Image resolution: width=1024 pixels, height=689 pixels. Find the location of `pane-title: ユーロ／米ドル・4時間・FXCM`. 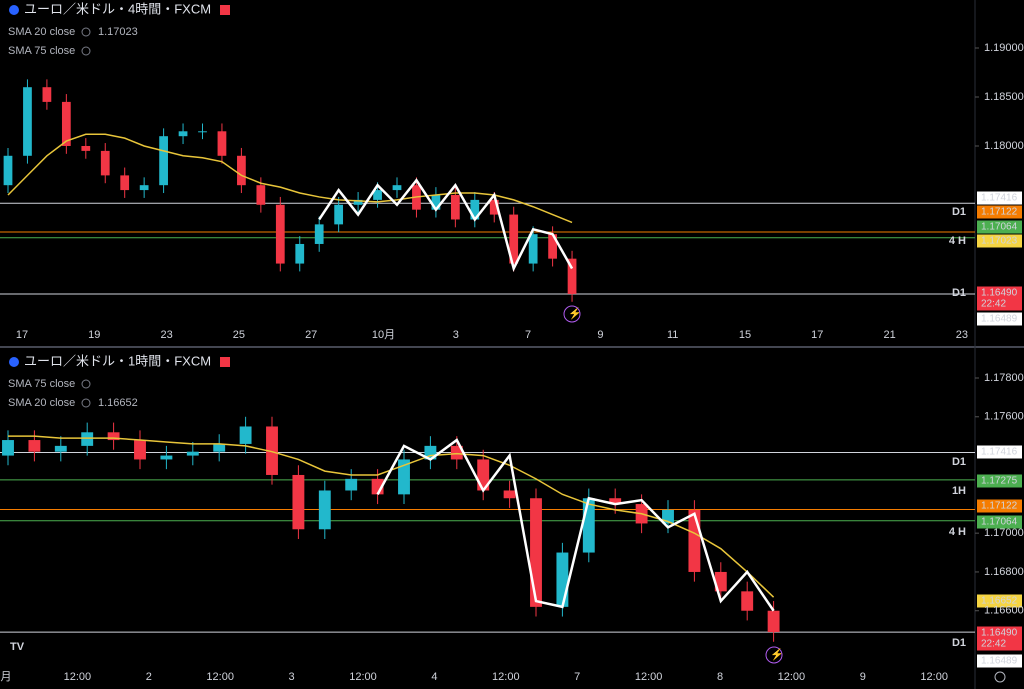

pane-title: ユーロ／米ドル・4時間・FXCM is located at coordinates (117, 8).